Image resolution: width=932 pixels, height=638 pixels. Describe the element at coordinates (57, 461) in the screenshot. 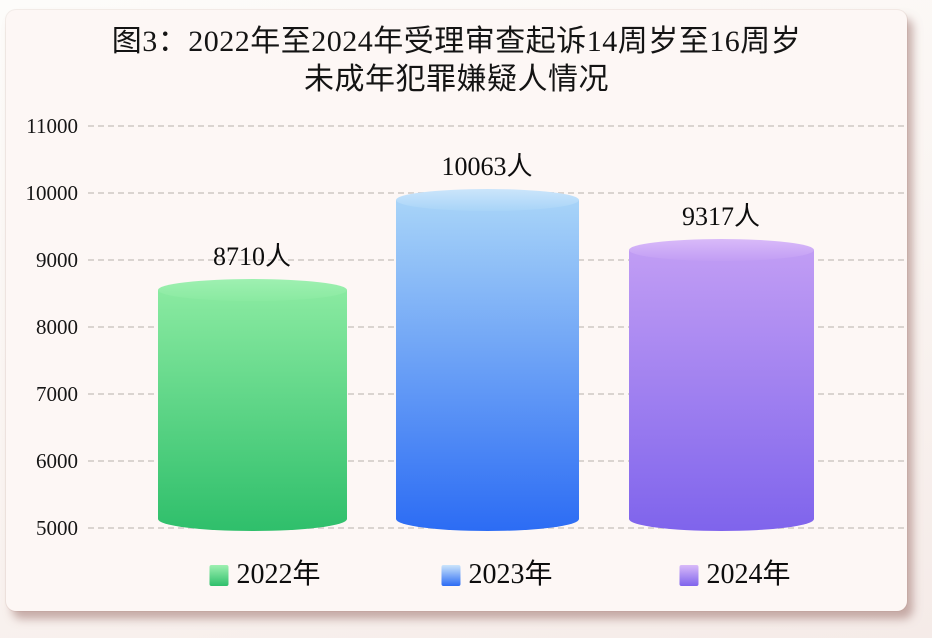

I see `y-axis-tick-label: 6000` at that location.